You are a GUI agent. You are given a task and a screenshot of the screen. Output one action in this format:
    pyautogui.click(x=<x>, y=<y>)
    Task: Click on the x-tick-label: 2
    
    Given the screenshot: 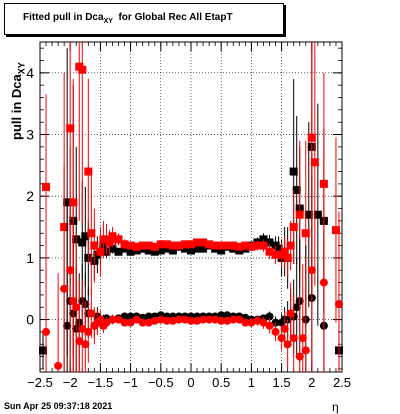 What is the action you would take?
    pyautogui.click(x=311, y=382)
    